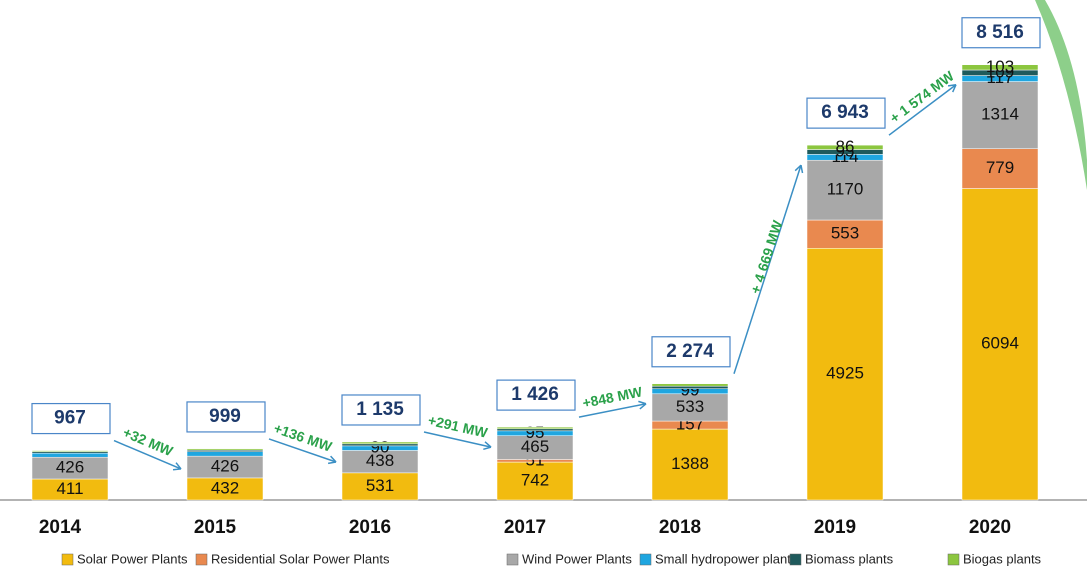 The image size is (1087, 579). I want to click on data-label: 432, so click(225, 487).